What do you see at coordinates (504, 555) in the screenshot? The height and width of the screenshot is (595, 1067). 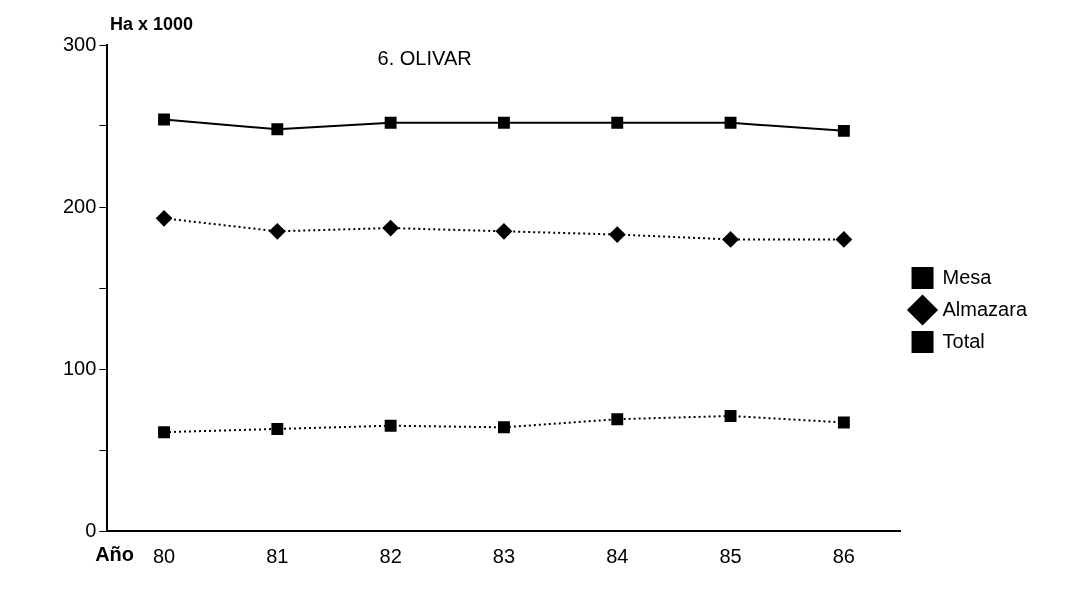 I see `x-tick-label: 83` at bounding box center [504, 555].